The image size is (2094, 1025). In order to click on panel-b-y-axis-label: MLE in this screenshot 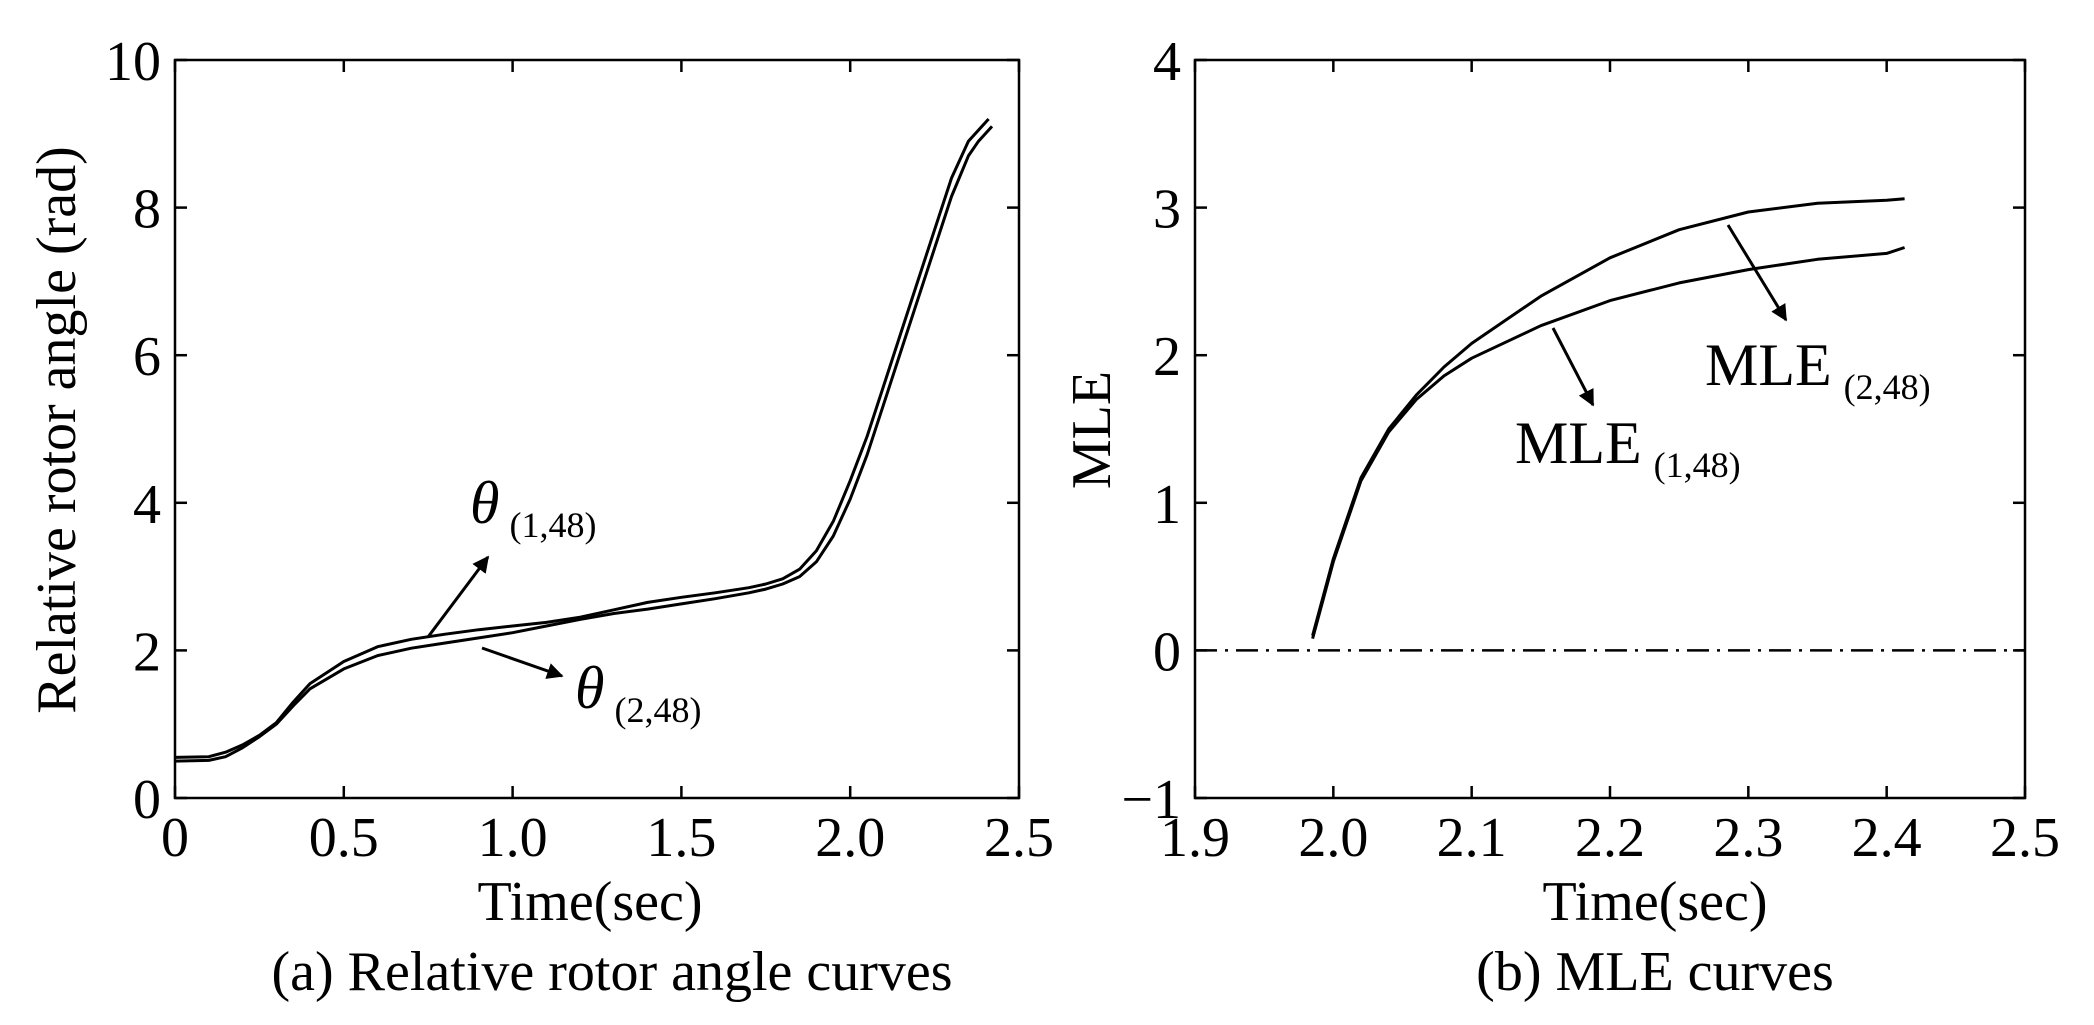, I will do `click(1092, 430)`.